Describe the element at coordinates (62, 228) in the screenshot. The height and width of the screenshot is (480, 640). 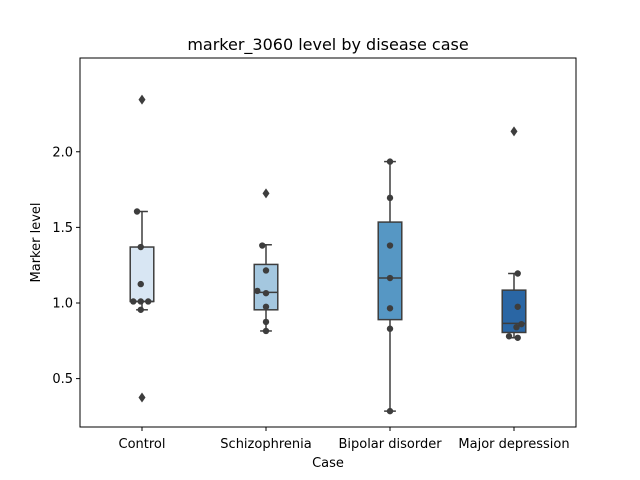
I see `y-tick-label: 1.5` at that location.